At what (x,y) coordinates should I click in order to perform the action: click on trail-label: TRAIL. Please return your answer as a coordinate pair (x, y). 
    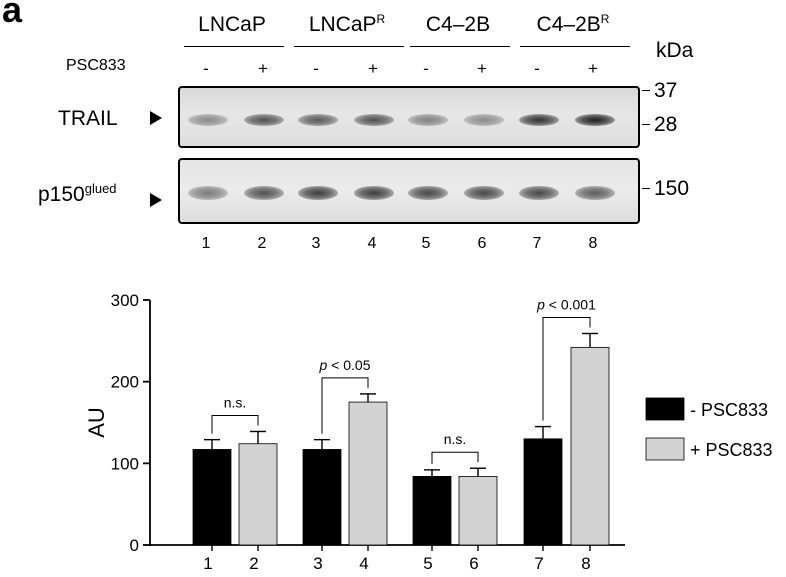
    Looking at the image, I should click on (88, 118).